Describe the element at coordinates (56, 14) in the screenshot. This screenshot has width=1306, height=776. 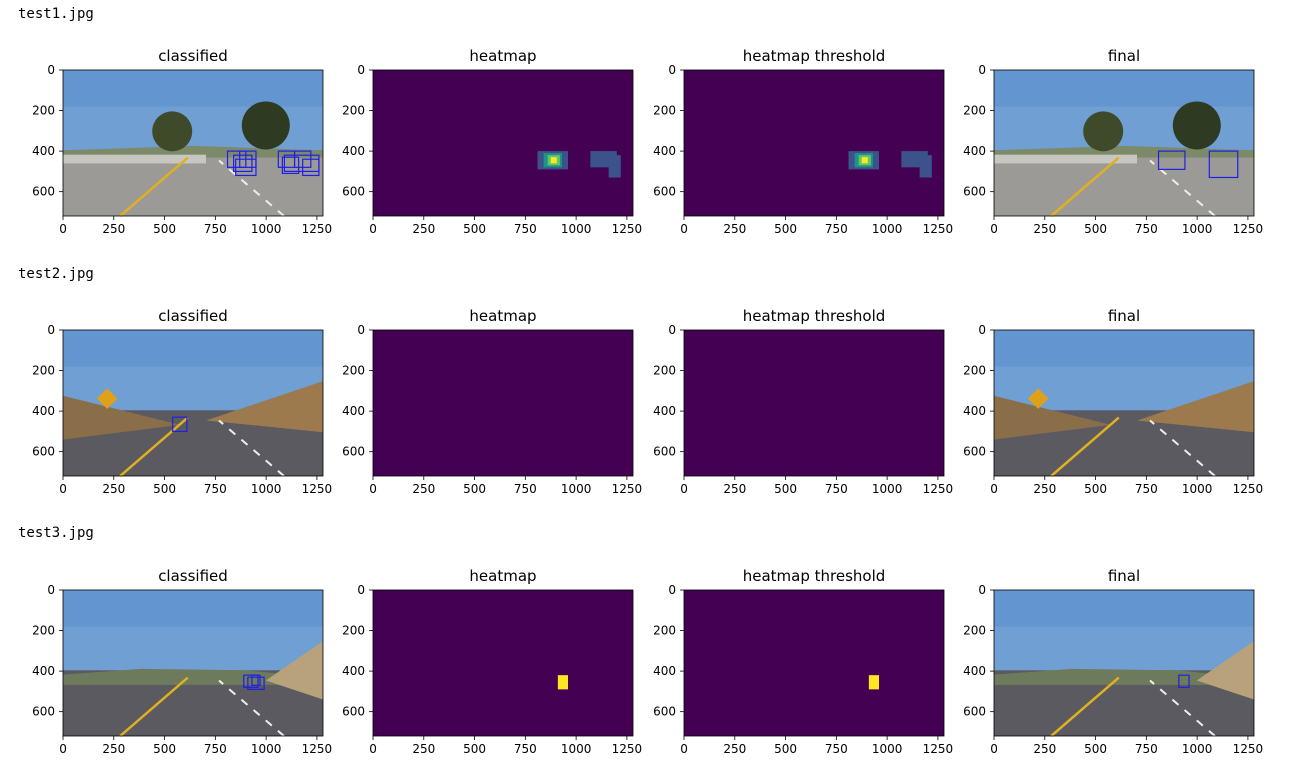
I see `row-label-test1: test1.jpg` at that location.